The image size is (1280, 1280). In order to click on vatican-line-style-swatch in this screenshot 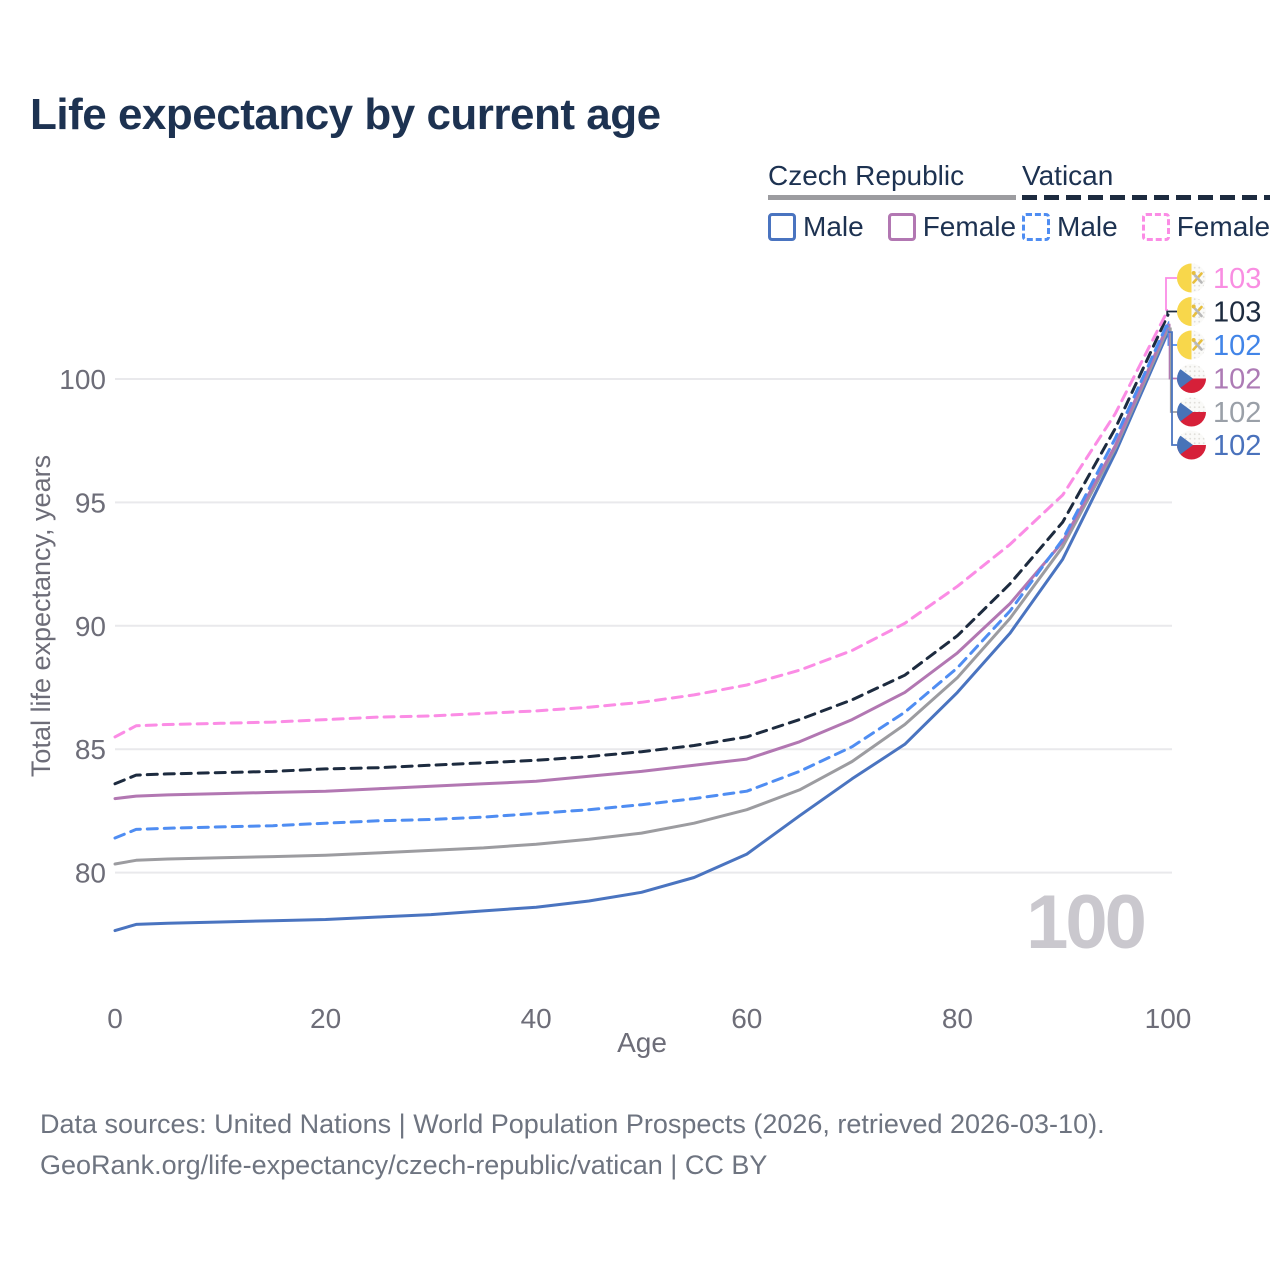, I will do `click(1146, 197)`.